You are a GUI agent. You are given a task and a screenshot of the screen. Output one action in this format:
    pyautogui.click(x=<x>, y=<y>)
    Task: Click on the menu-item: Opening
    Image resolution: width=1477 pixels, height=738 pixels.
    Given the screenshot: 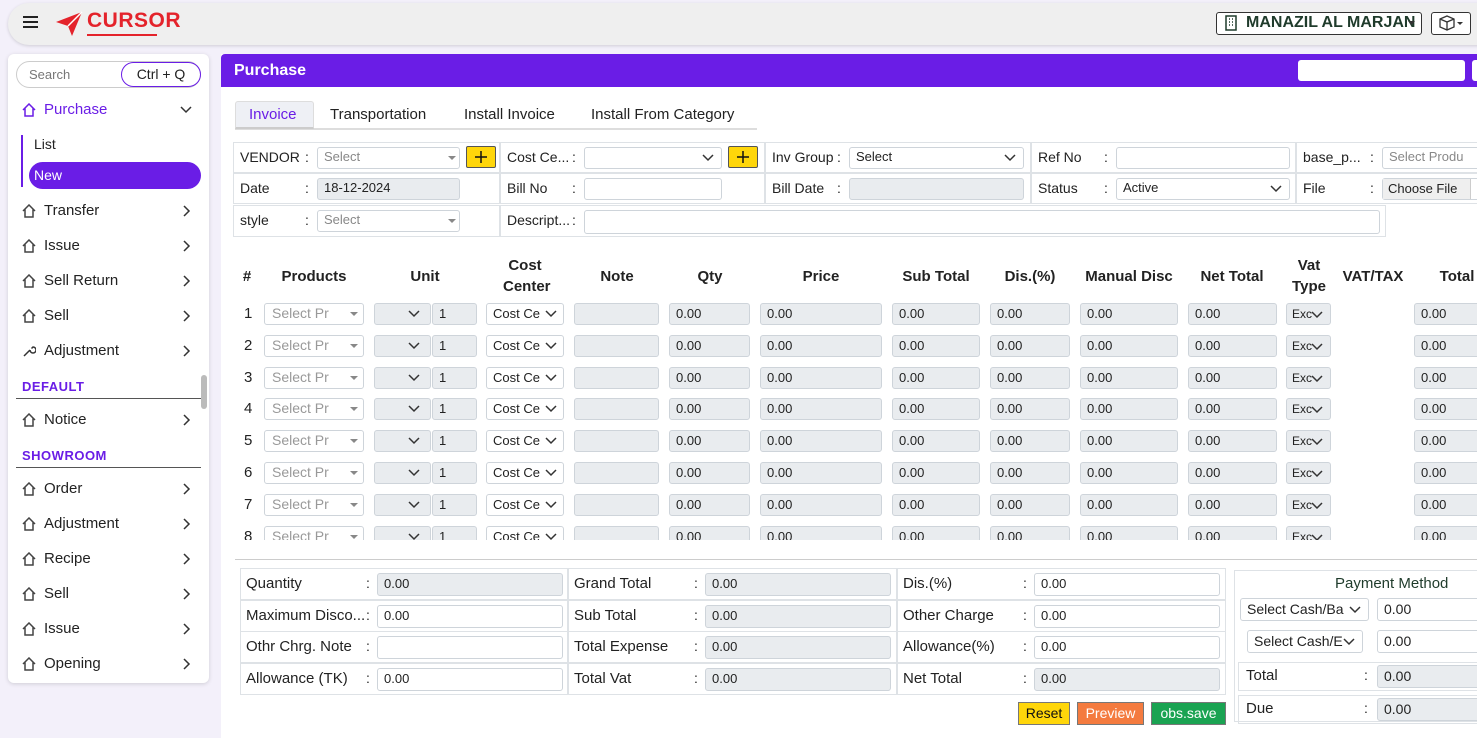 What is the action you would take?
    pyautogui.click(x=72, y=663)
    